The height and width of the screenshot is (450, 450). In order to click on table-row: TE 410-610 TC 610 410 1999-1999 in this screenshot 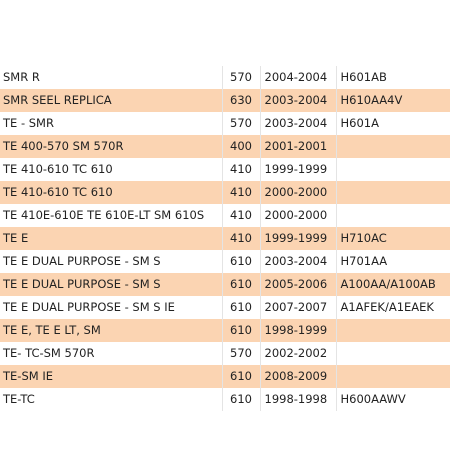, I will do `click(225, 169)`.